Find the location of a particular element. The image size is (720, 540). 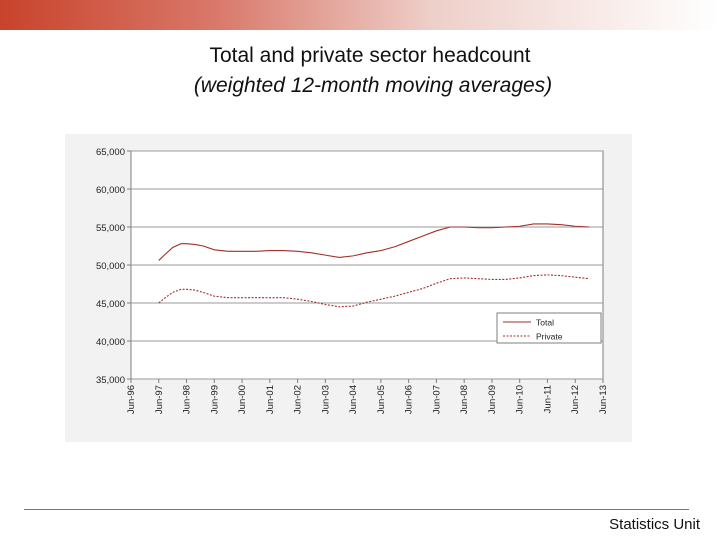

x-tick-label: Jun-04 is located at coordinates (353, 399).